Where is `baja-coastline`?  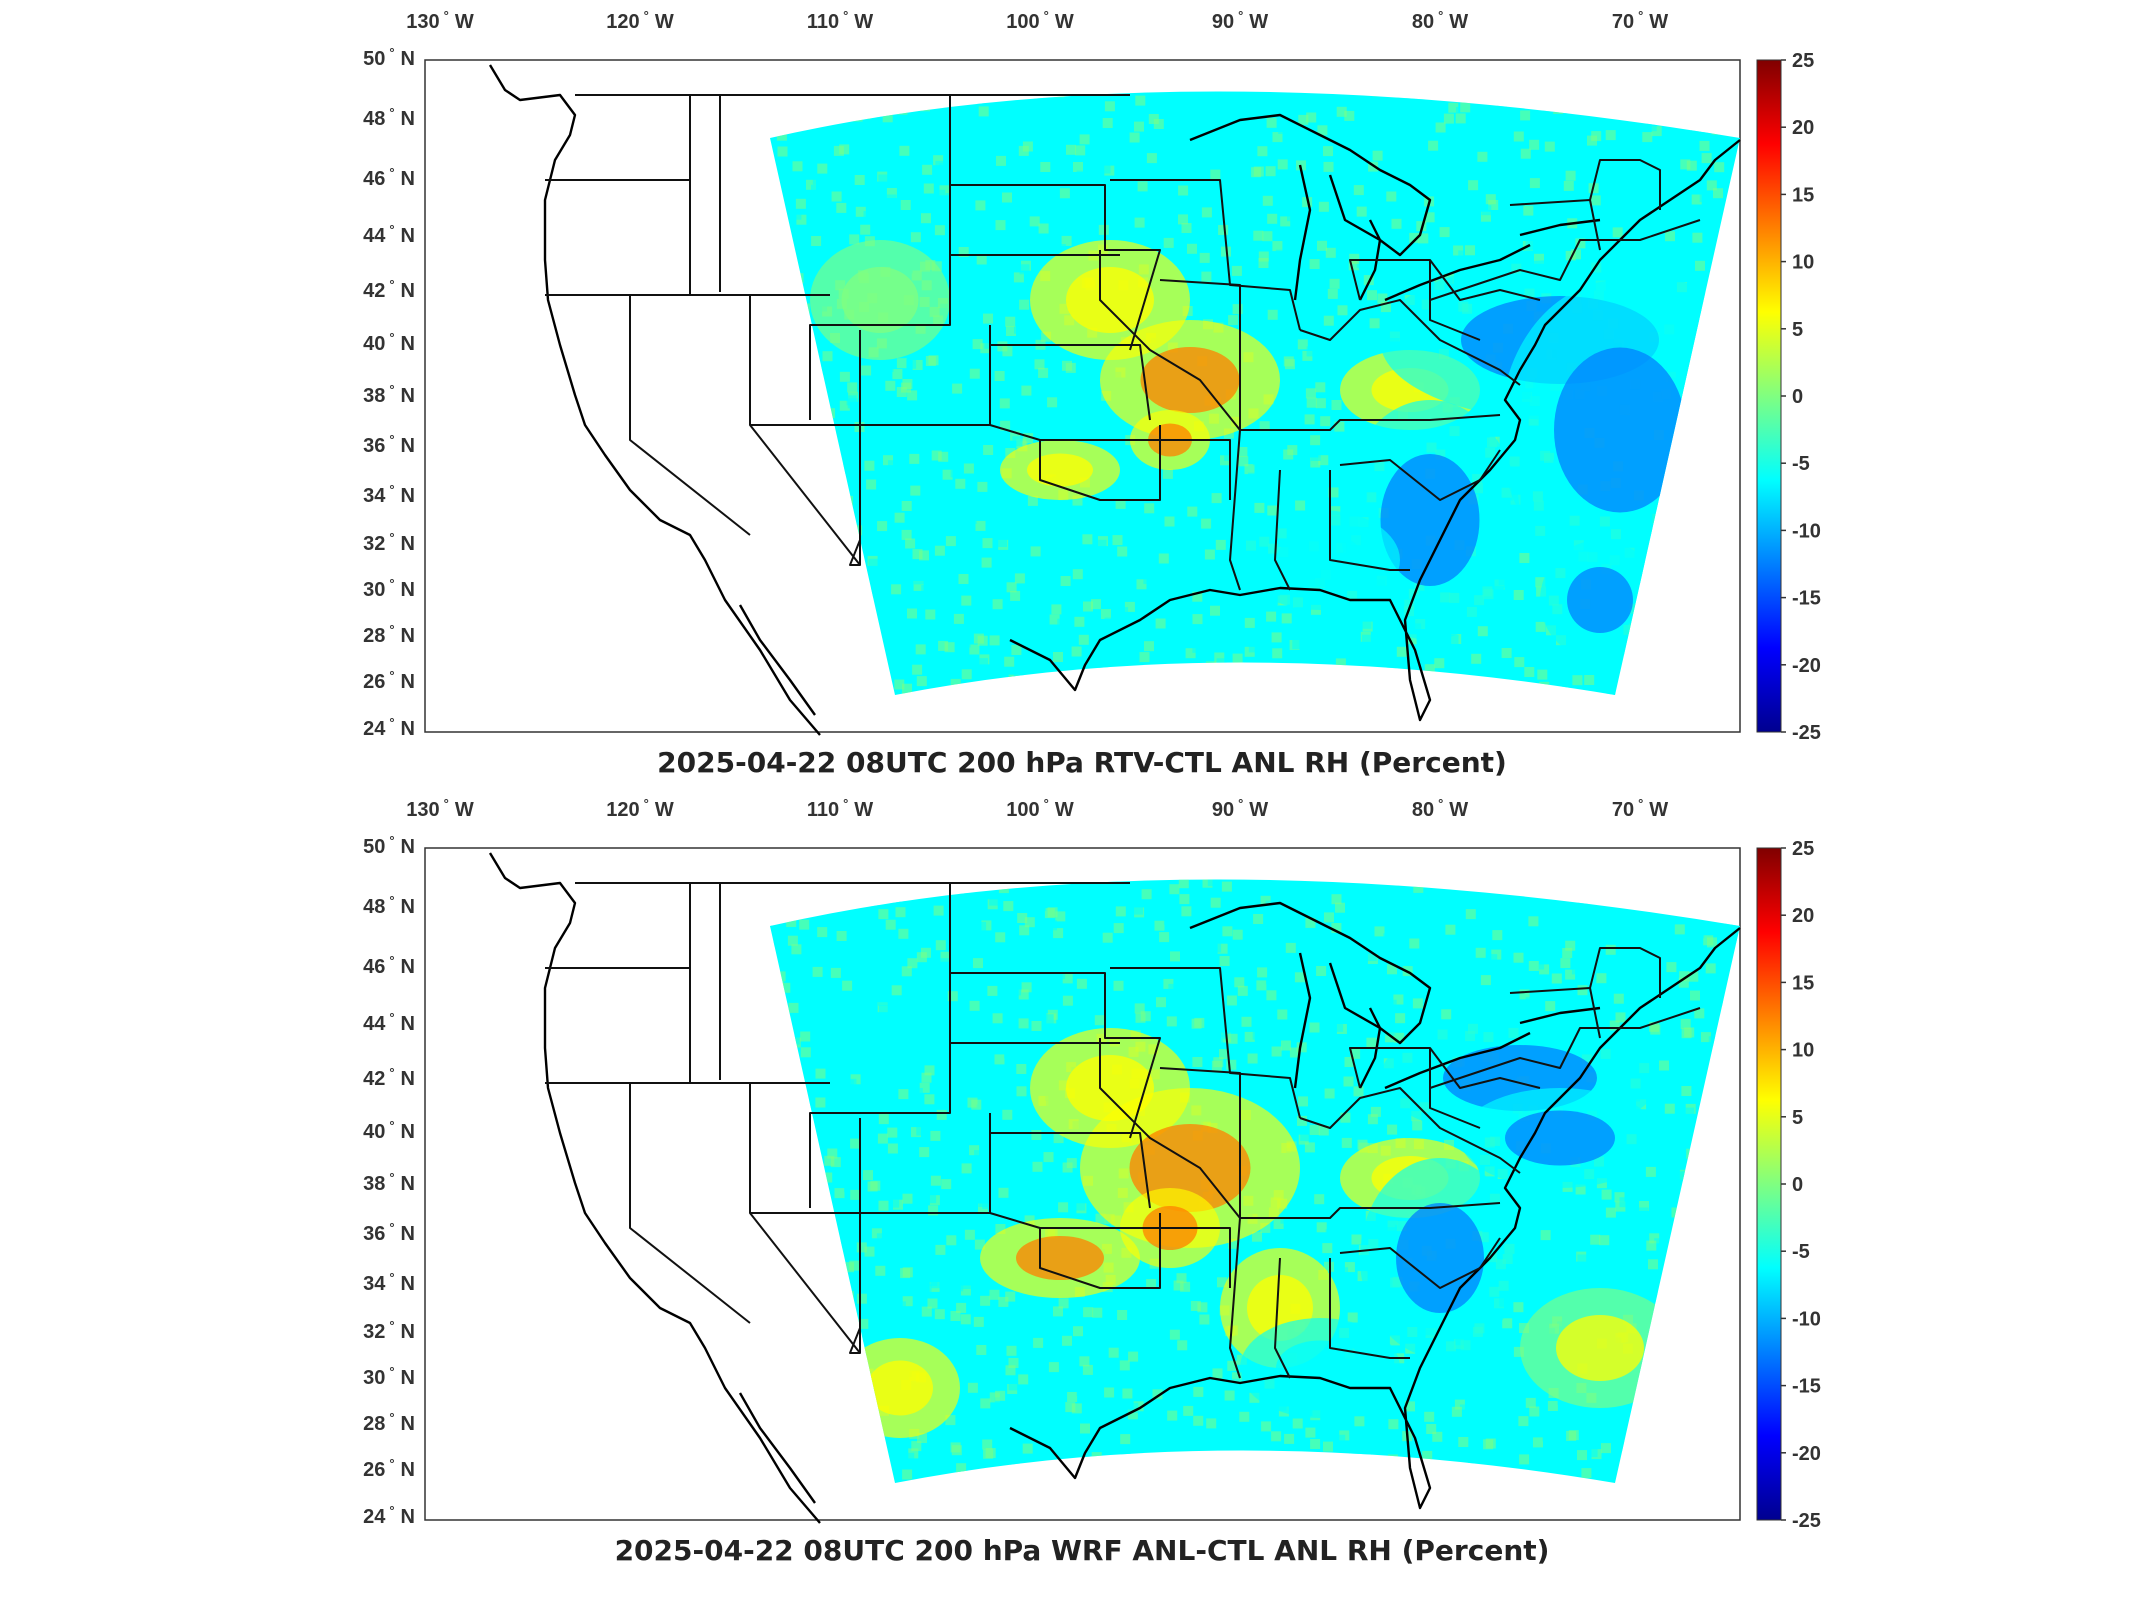
baja-coastline is located at coordinates (777, 1448).